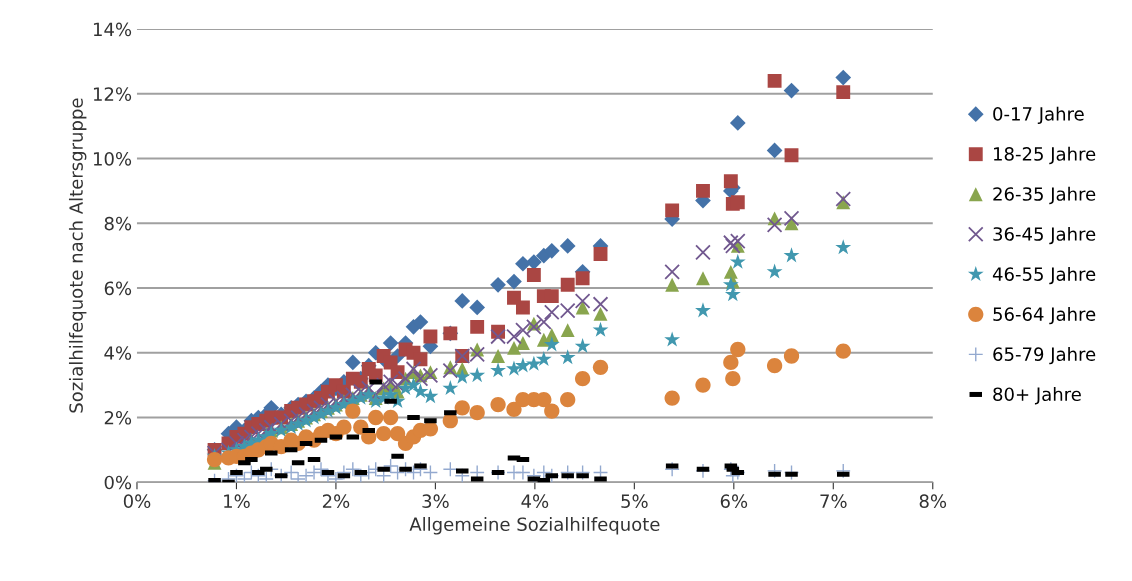 Image resolution: width=1132 pixels, height=581 pixels. What do you see at coordinates (1044, 275) in the screenshot?
I see `legend-label: 46-55 Jahre` at bounding box center [1044, 275].